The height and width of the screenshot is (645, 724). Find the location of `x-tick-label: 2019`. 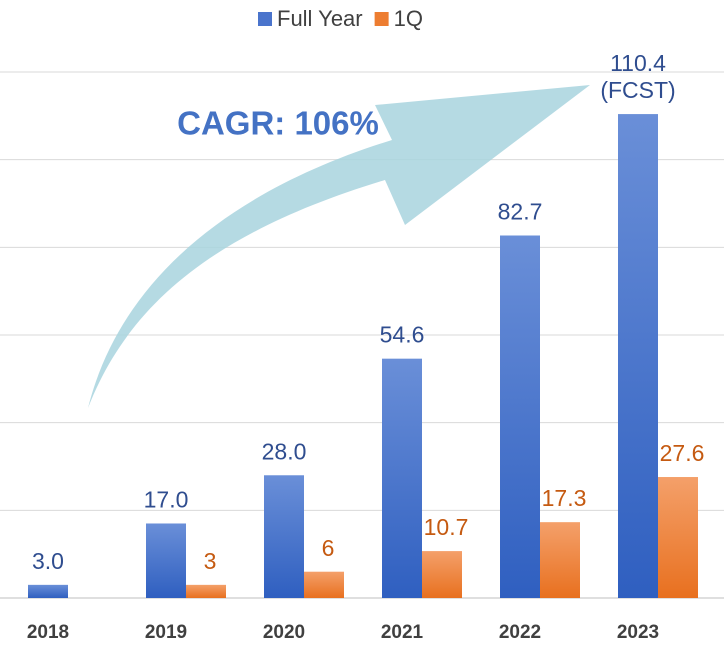

x-tick-label: 2019 is located at coordinates (166, 632).